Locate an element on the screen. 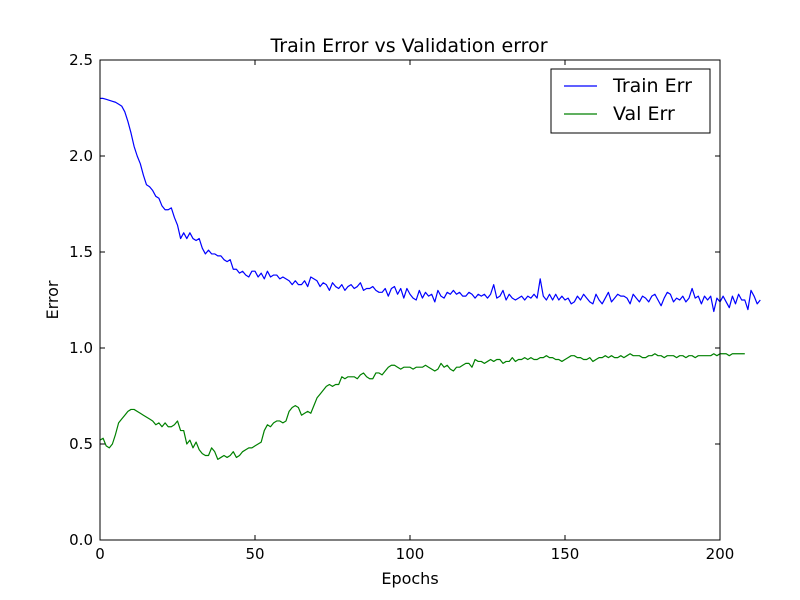  x-tick-label: 0 is located at coordinates (100, 554).